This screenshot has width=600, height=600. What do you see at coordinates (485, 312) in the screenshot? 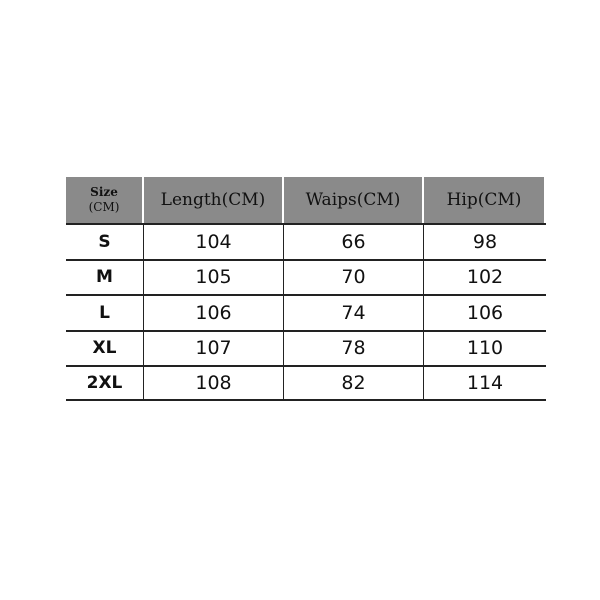
I see `cell-hip: 106` at bounding box center [485, 312].